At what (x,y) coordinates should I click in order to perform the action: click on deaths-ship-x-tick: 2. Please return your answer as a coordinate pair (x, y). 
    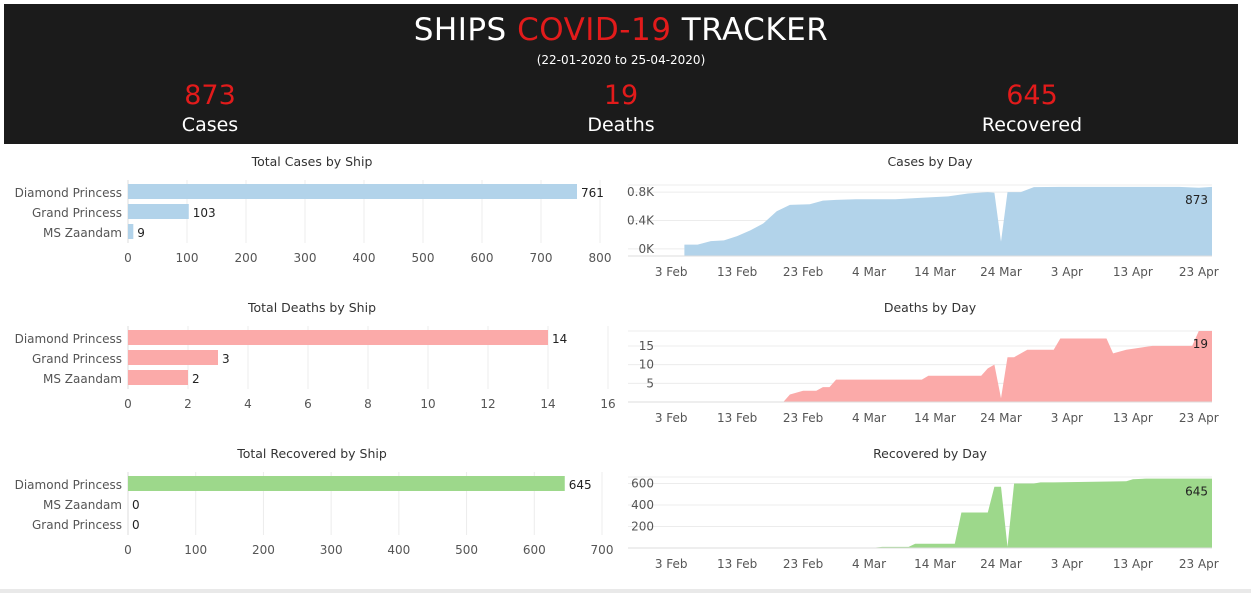
    Looking at the image, I should click on (188, 404).